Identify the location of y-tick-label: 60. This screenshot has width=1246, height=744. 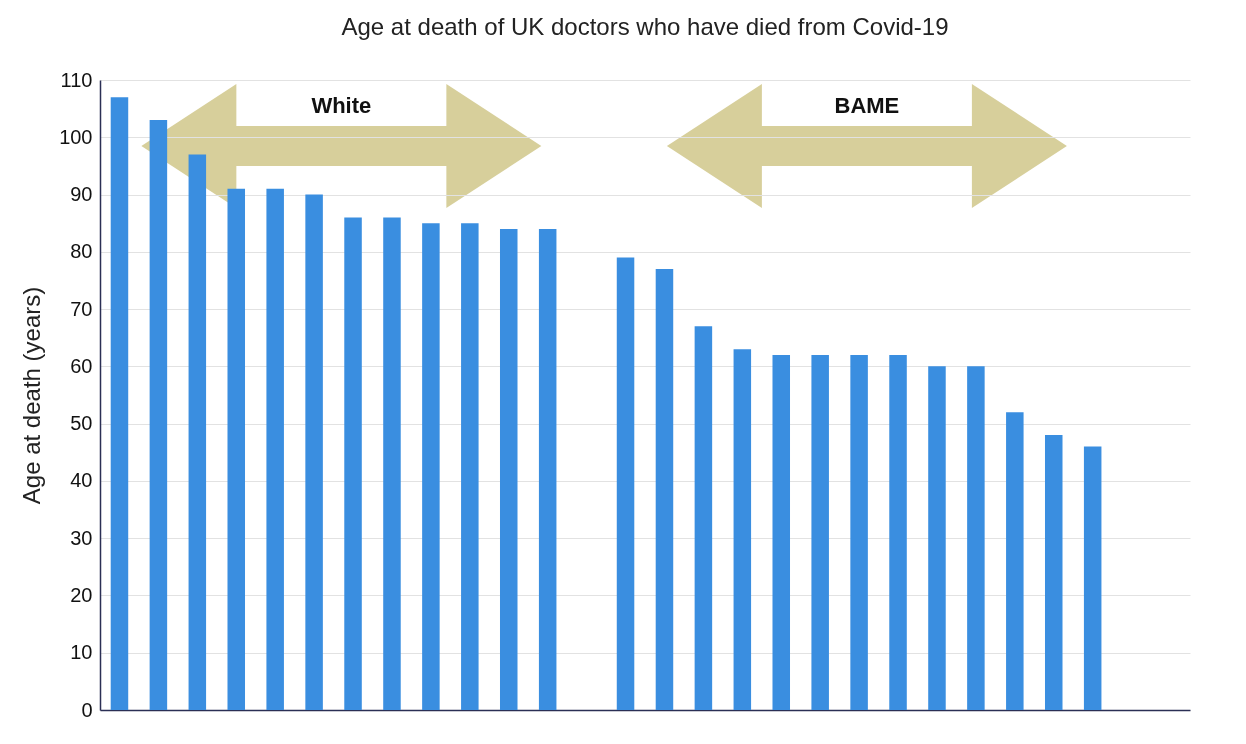
(81, 365).